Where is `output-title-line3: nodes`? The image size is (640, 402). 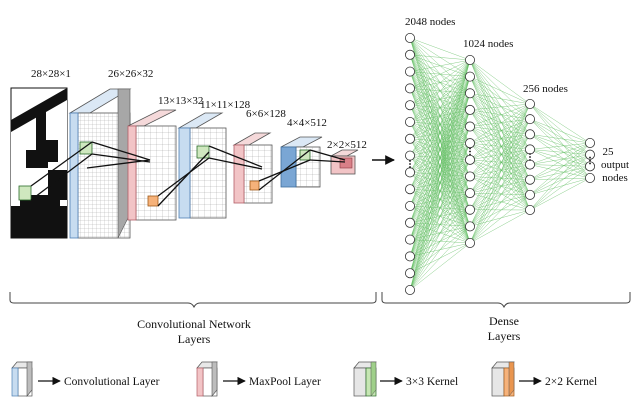 output-title-line3: nodes is located at coordinates (615, 178).